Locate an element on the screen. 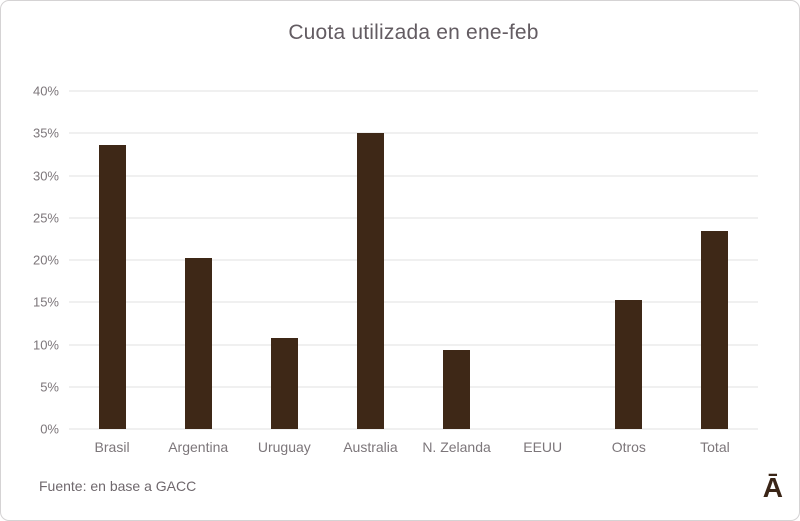 Image resolution: width=800 pixels, height=521 pixels. x-tick-label: Total is located at coordinates (715, 447).